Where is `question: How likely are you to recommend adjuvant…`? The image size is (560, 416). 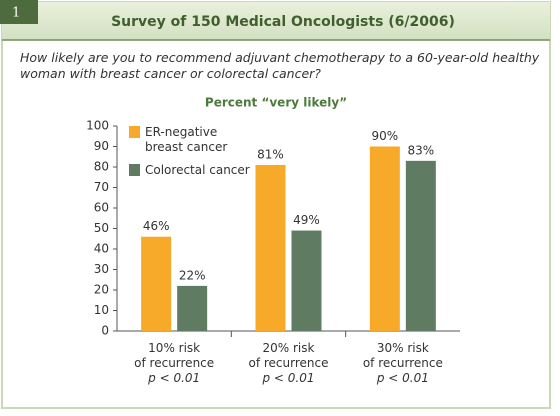
question: How likely are you to recommend adjuvant… is located at coordinates (280, 65).